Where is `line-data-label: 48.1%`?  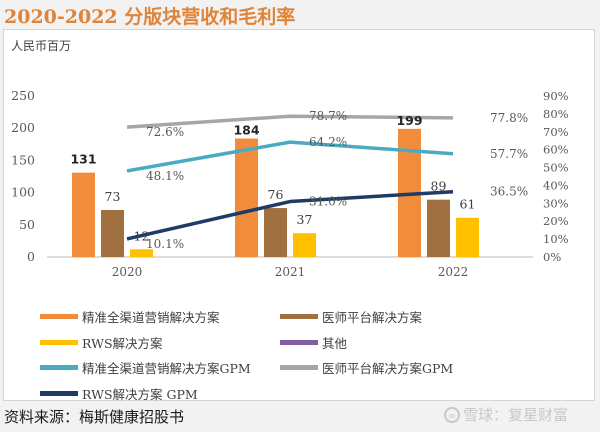 line-data-label: 48.1% is located at coordinates (165, 176).